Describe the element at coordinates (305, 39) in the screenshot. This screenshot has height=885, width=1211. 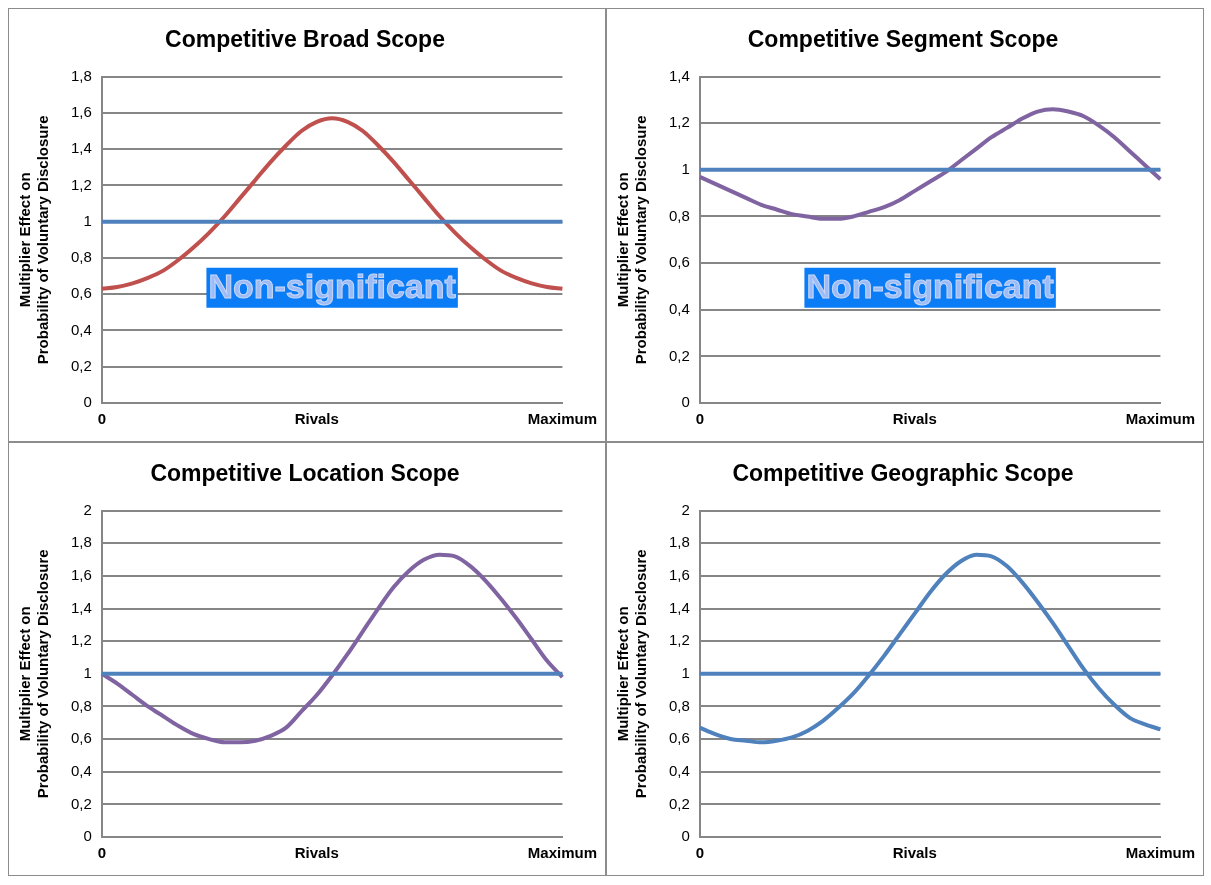
I see `chart-title: Competitive Broad Scope` at that location.